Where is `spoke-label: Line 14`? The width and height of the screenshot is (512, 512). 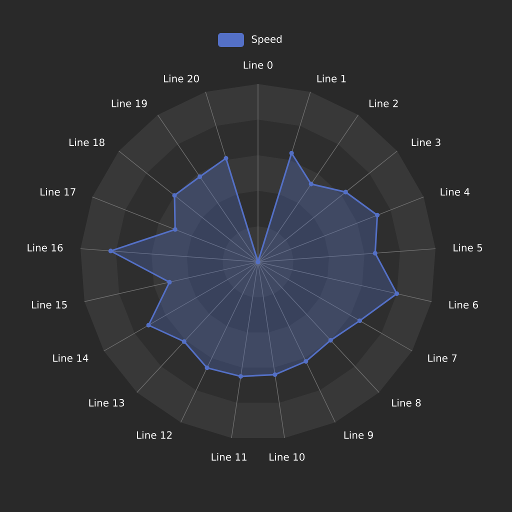 spoke-label: Line 14 is located at coordinates (70, 358).